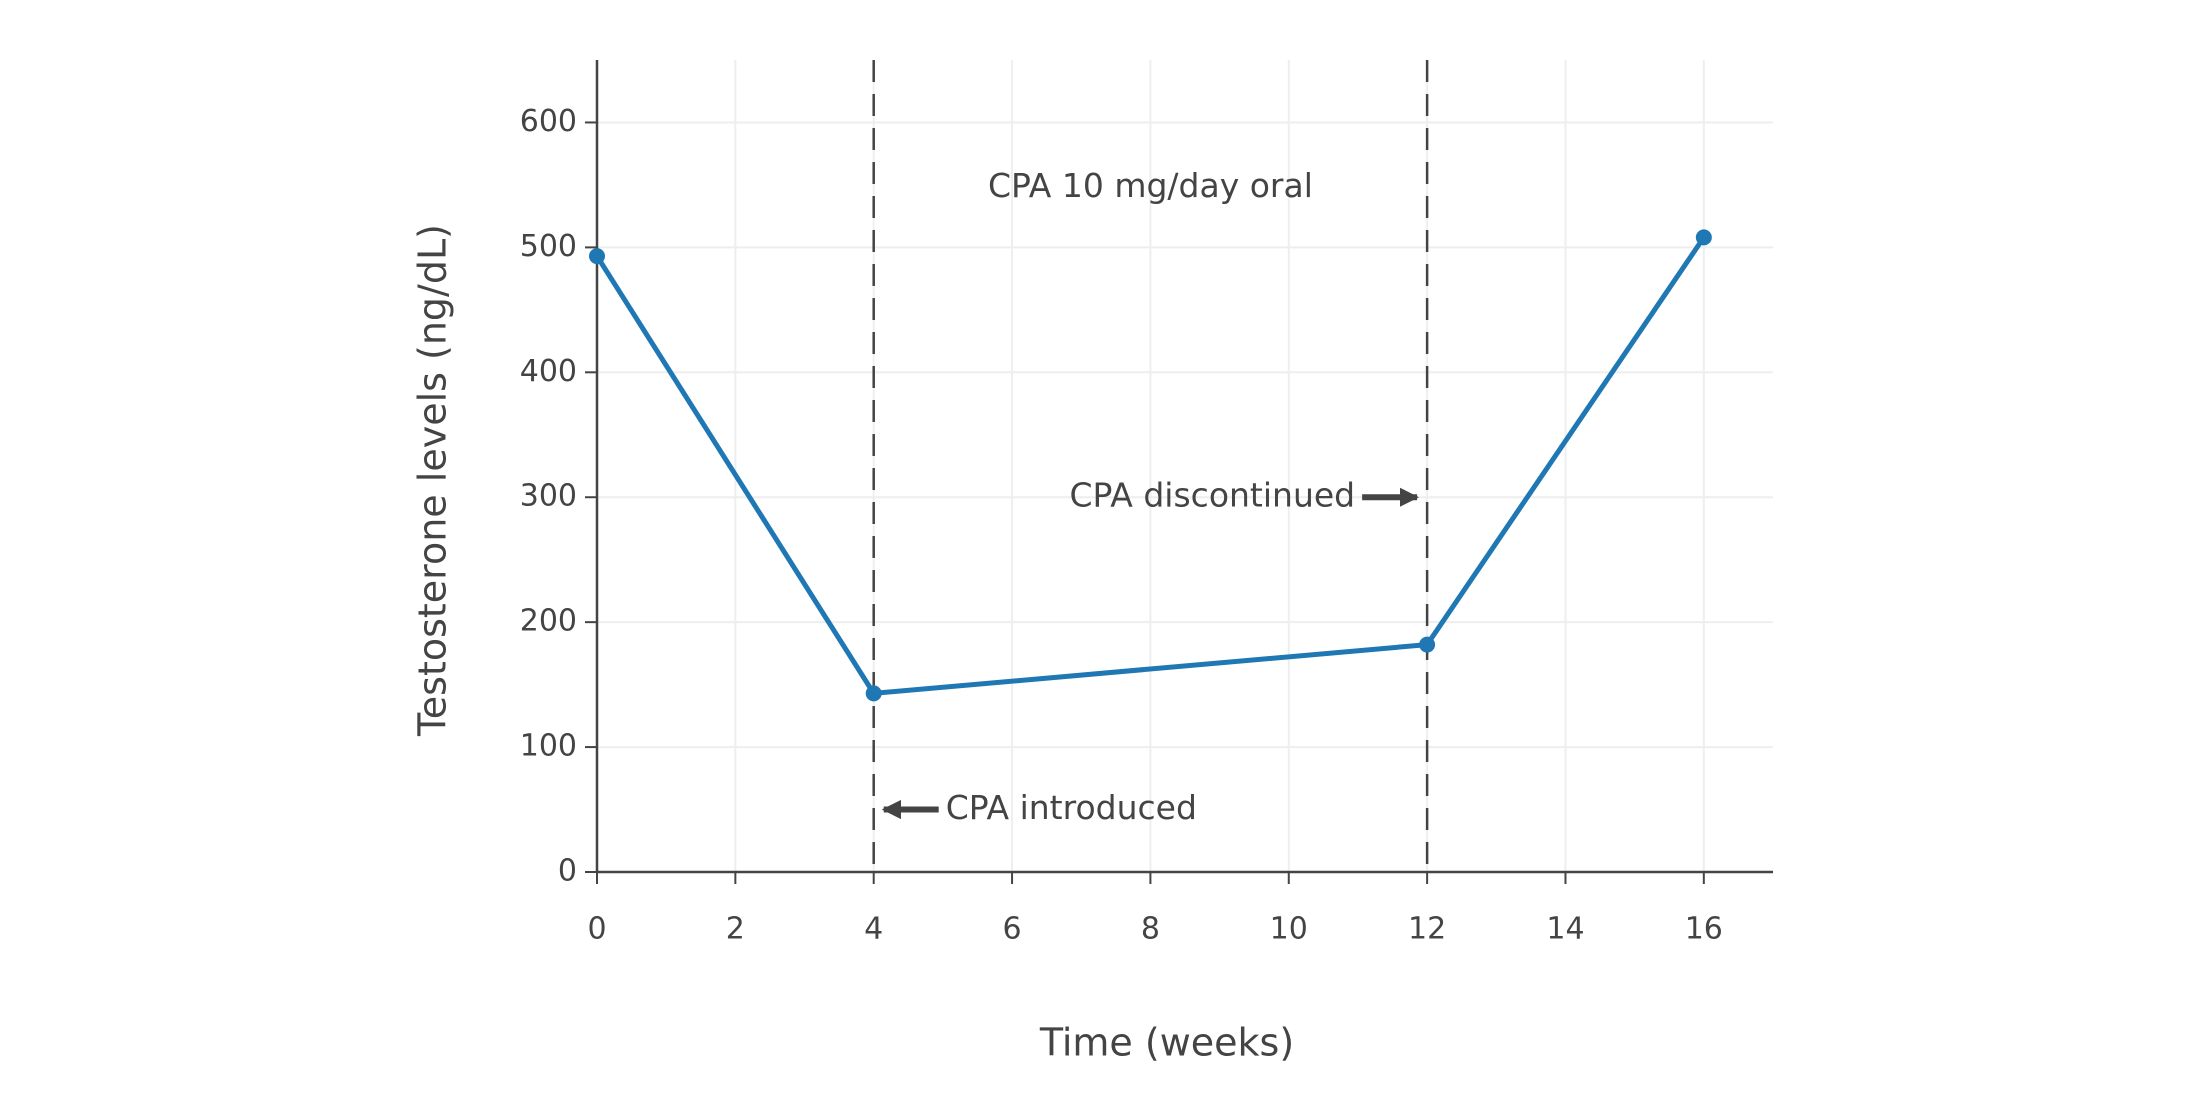  What do you see at coordinates (548, 746) in the screenshot?
I see `y-tick-label: 100` at bounding box center [548, 746].